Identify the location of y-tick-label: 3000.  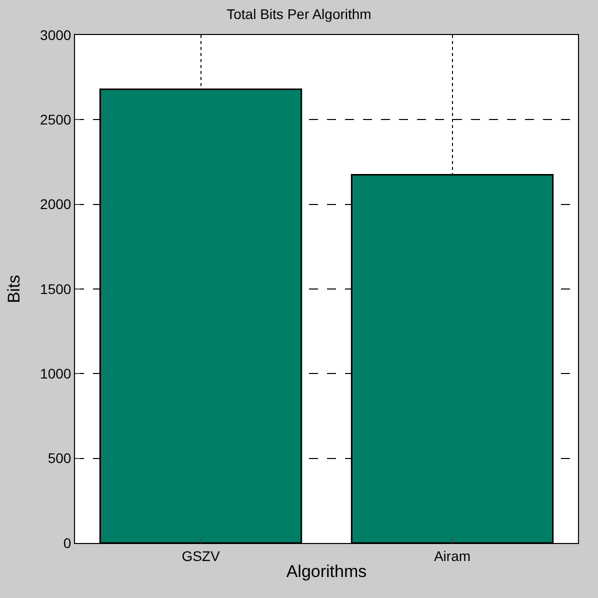
(56, 34).